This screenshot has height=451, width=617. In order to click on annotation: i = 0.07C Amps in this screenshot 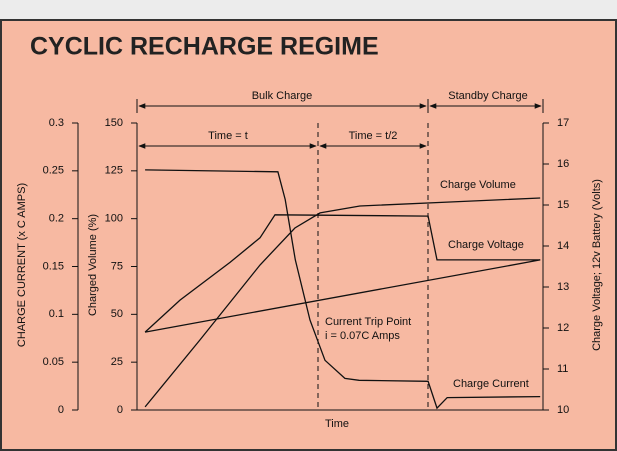, I will do `click(362, 336)`.